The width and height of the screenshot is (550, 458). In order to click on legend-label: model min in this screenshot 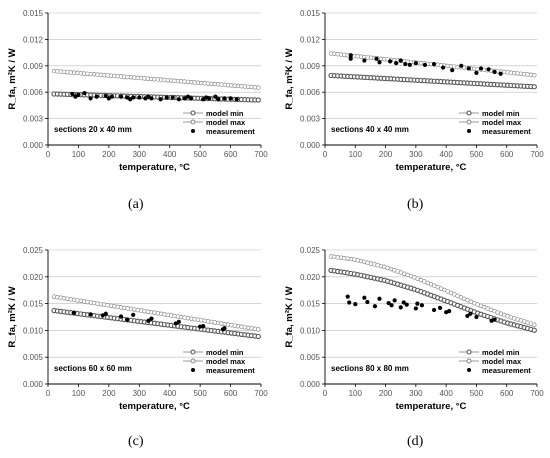, I will do `click(225, 352)`.